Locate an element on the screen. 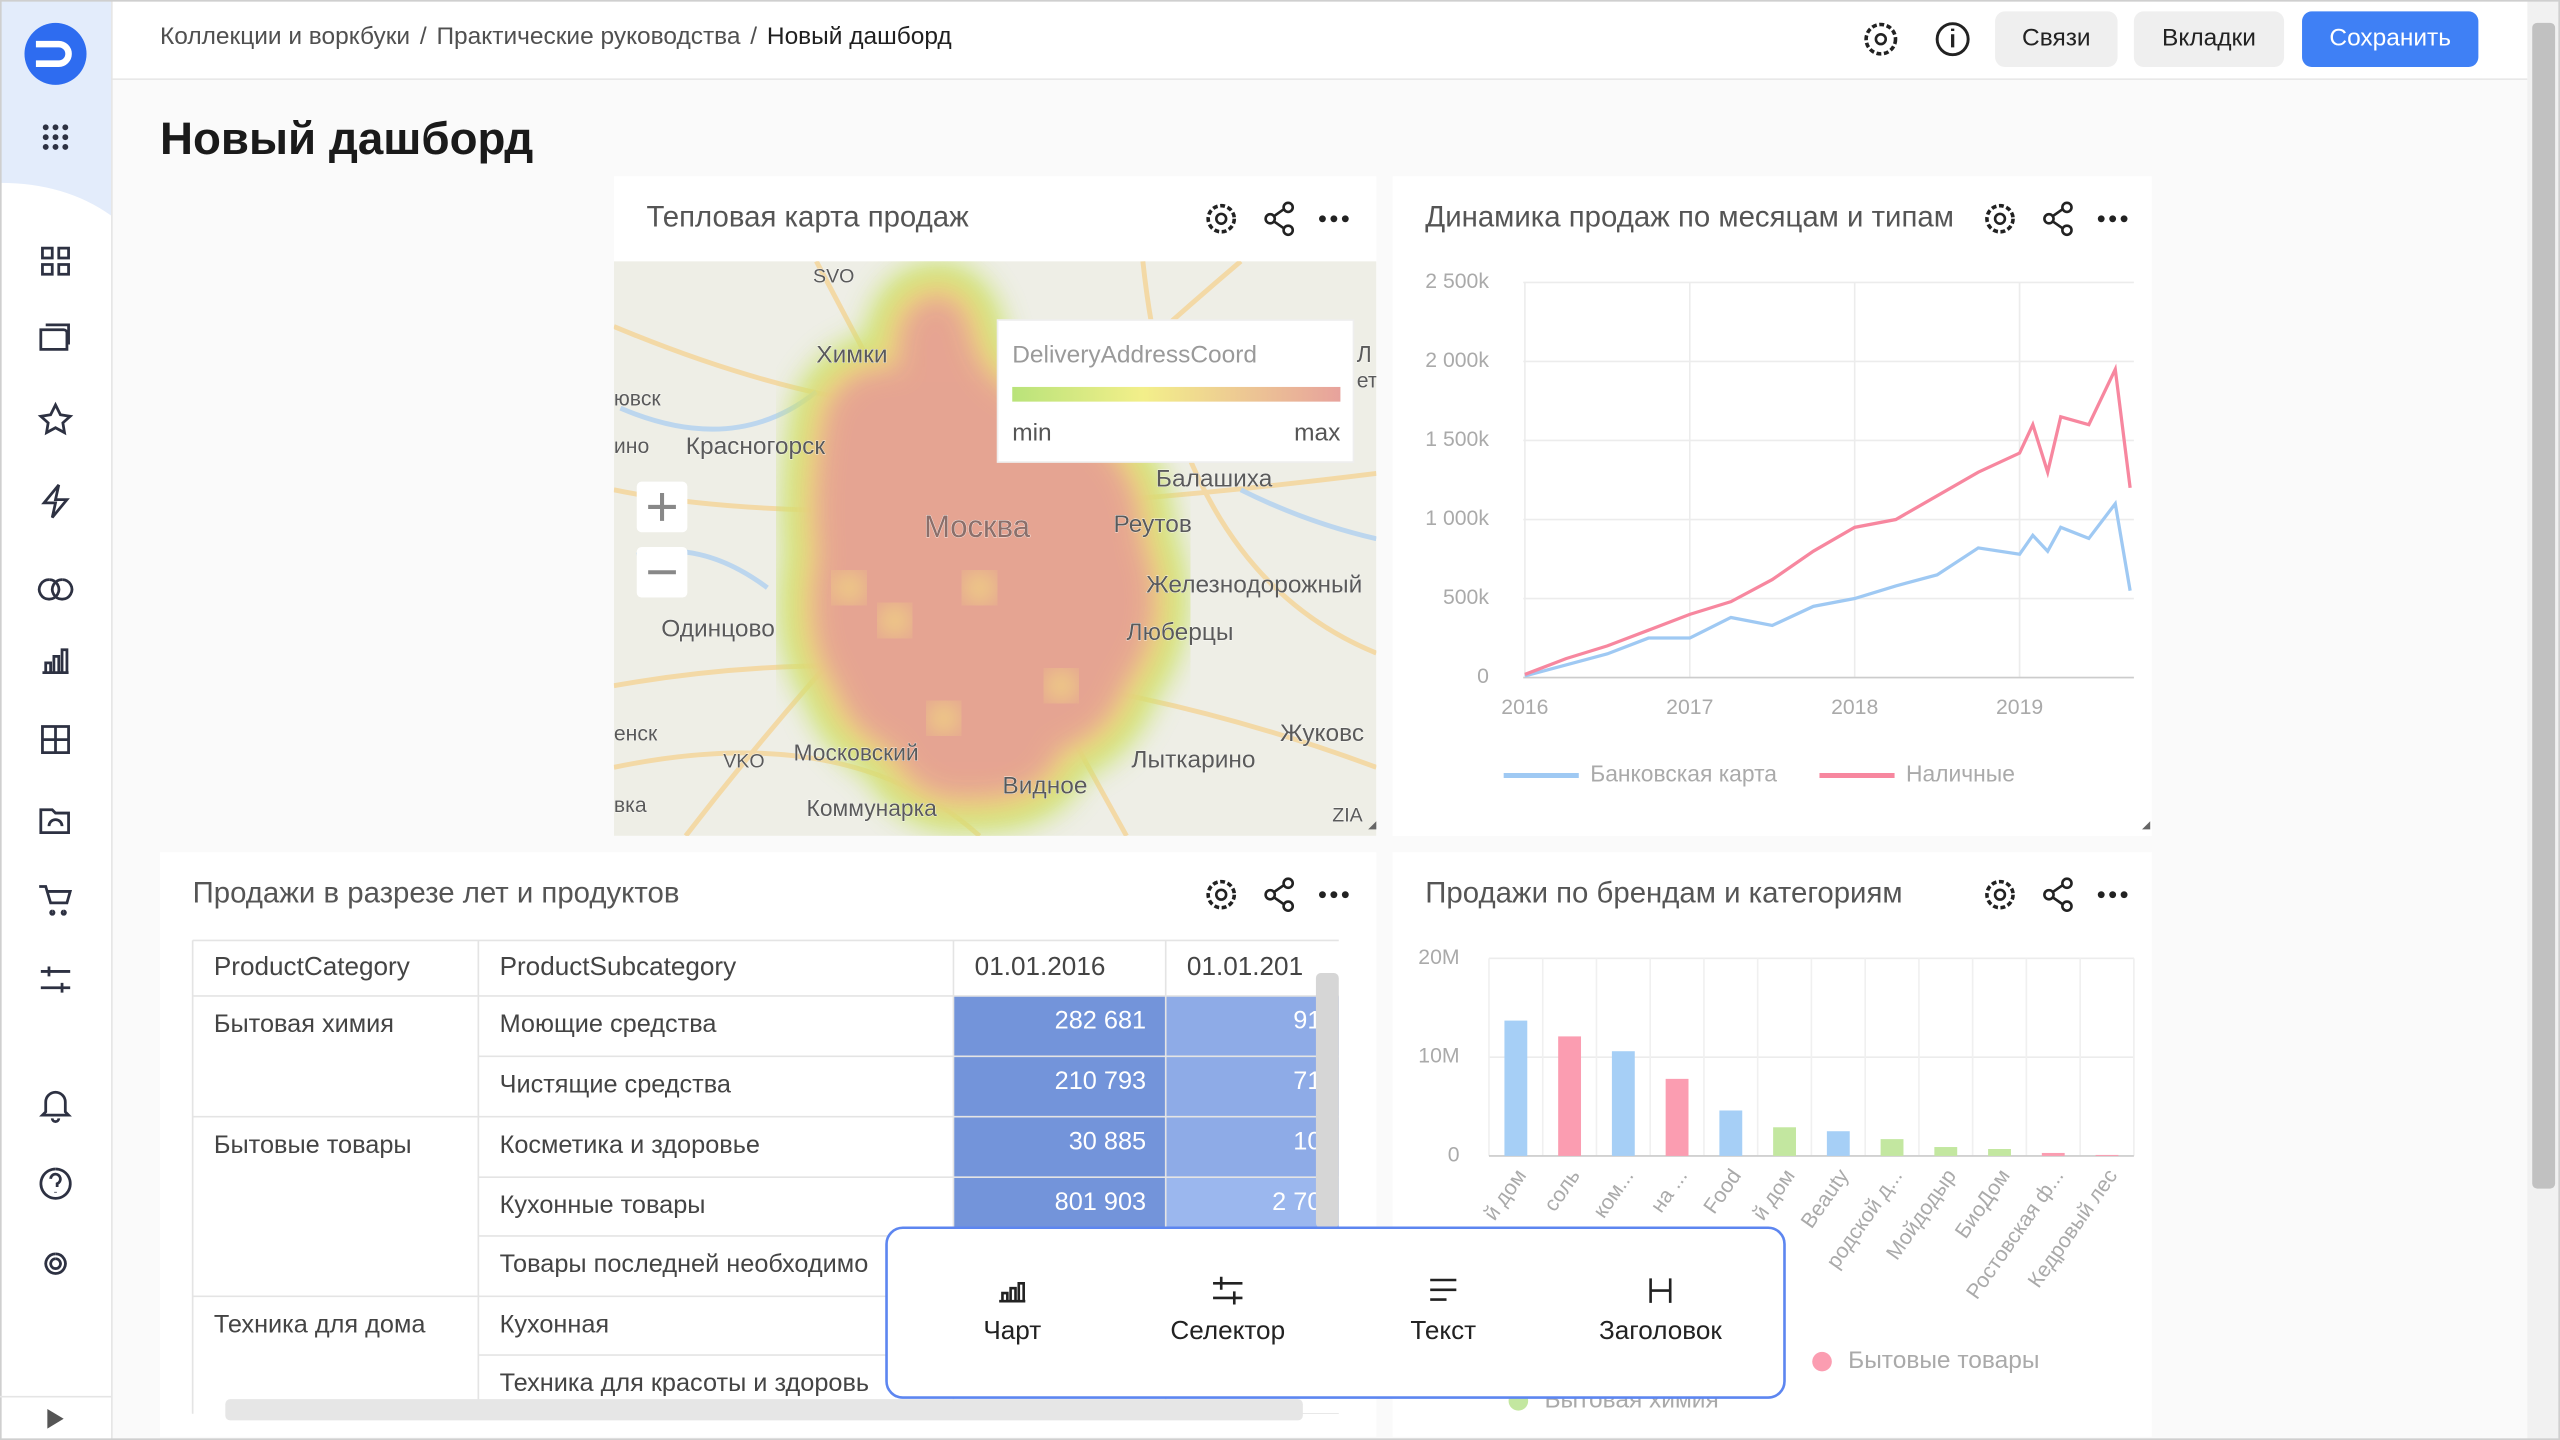 The width and height of the screenshot is (2560, 1440). x-tick-label: 2019 is located at coordinates (2019, 707).